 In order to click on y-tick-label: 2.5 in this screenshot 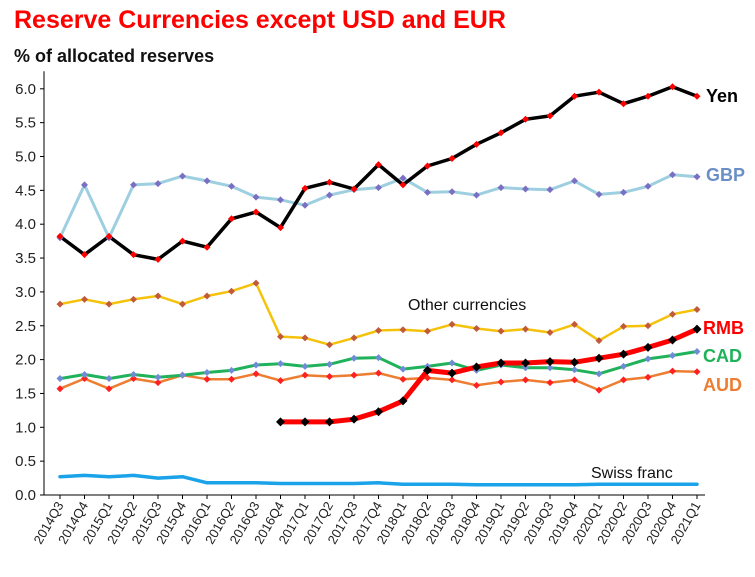, I will do `click(25, 326)`.